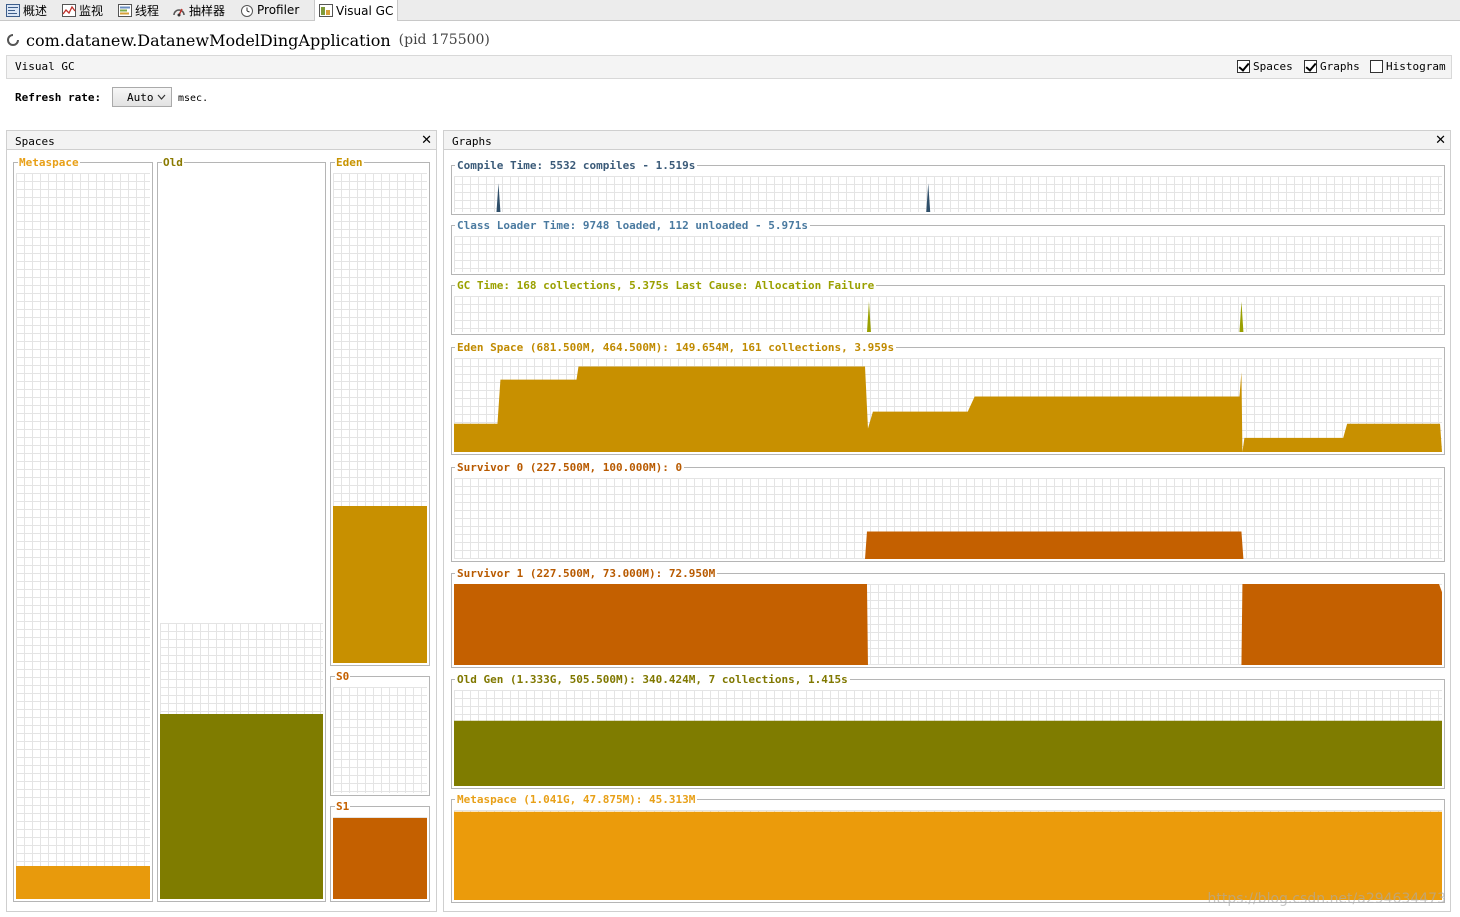 Image resolution: width=1460 pixels, height=917 pixels. I want to click on checkbox-label: Spaces, so click(1273, 66).